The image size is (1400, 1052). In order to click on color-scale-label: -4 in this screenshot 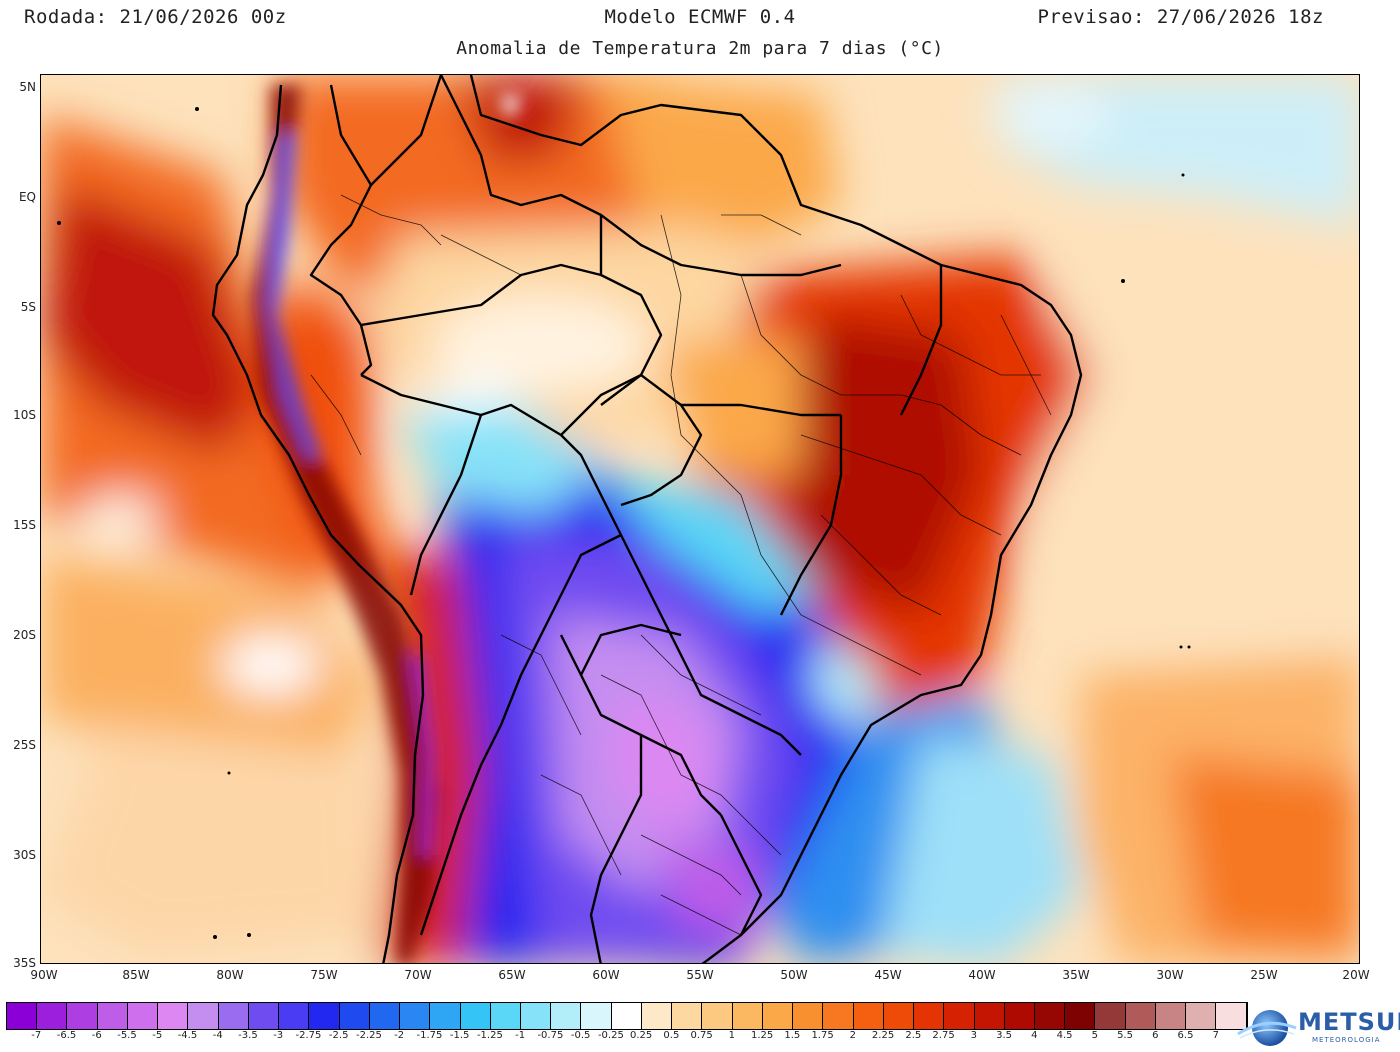, I will do `click(217, 1035)`.